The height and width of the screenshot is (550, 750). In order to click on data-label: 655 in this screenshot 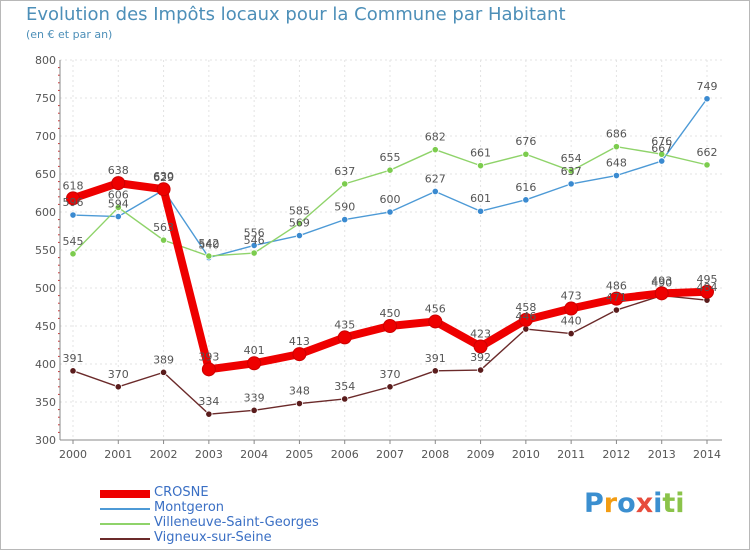, I will do `click(390, 157)`.